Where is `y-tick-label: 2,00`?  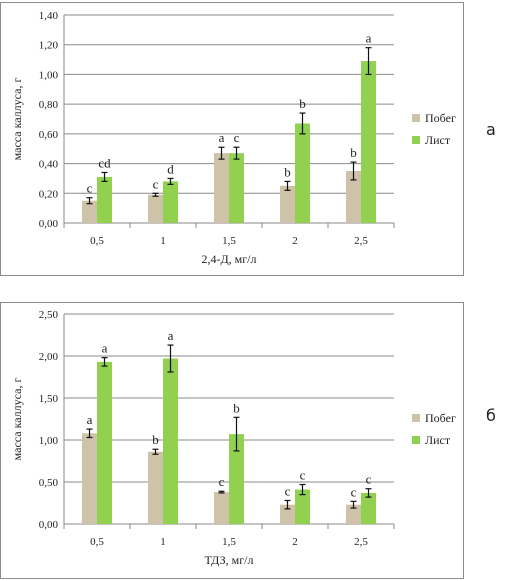
y-tick-label: 2,00 is located at coordinates (49, 357).